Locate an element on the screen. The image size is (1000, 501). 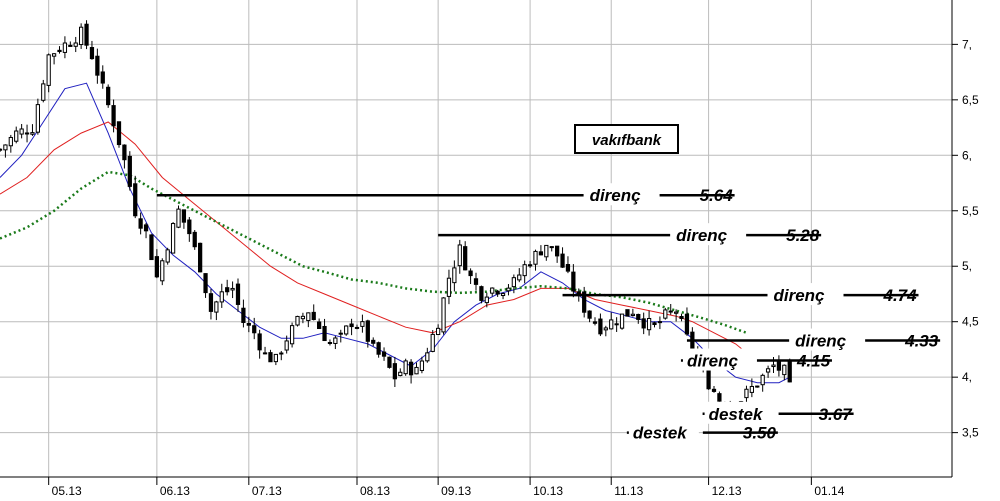
x-tick-label: 05.13 is located at coordinates (67, 491).